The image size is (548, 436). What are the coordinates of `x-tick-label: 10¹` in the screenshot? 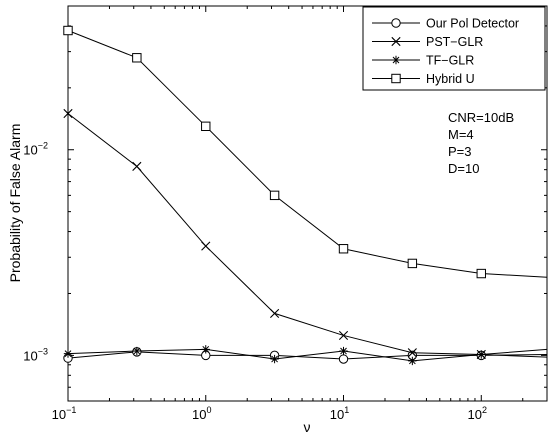 It's located at (339, 413).